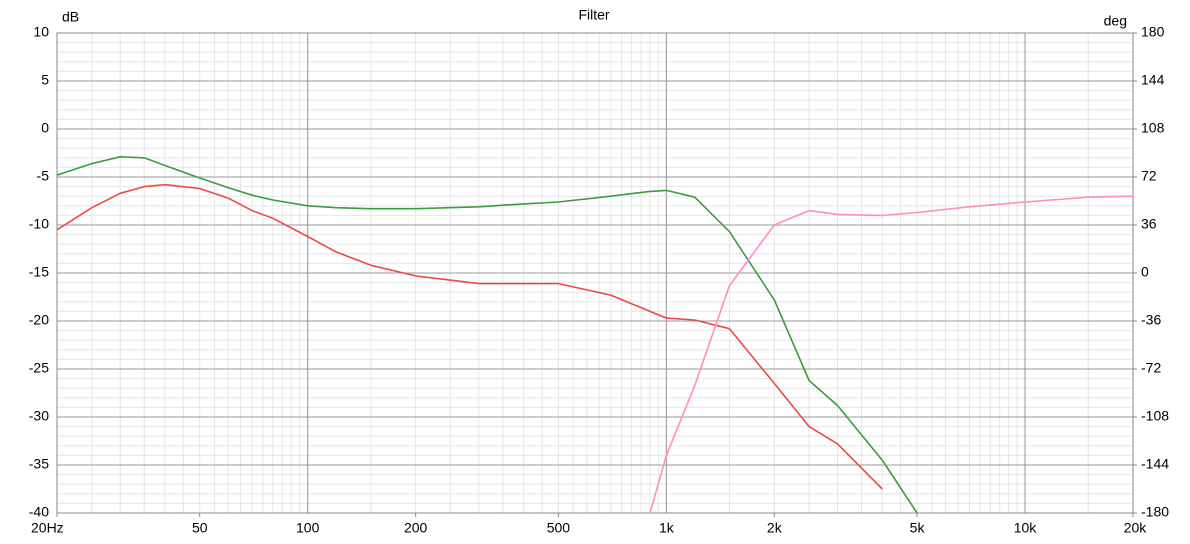  What do you see at coordinates (1155, 512) in the screenshot?
I see `y2-tick-label: -180` at bounding box center [1155, 512].